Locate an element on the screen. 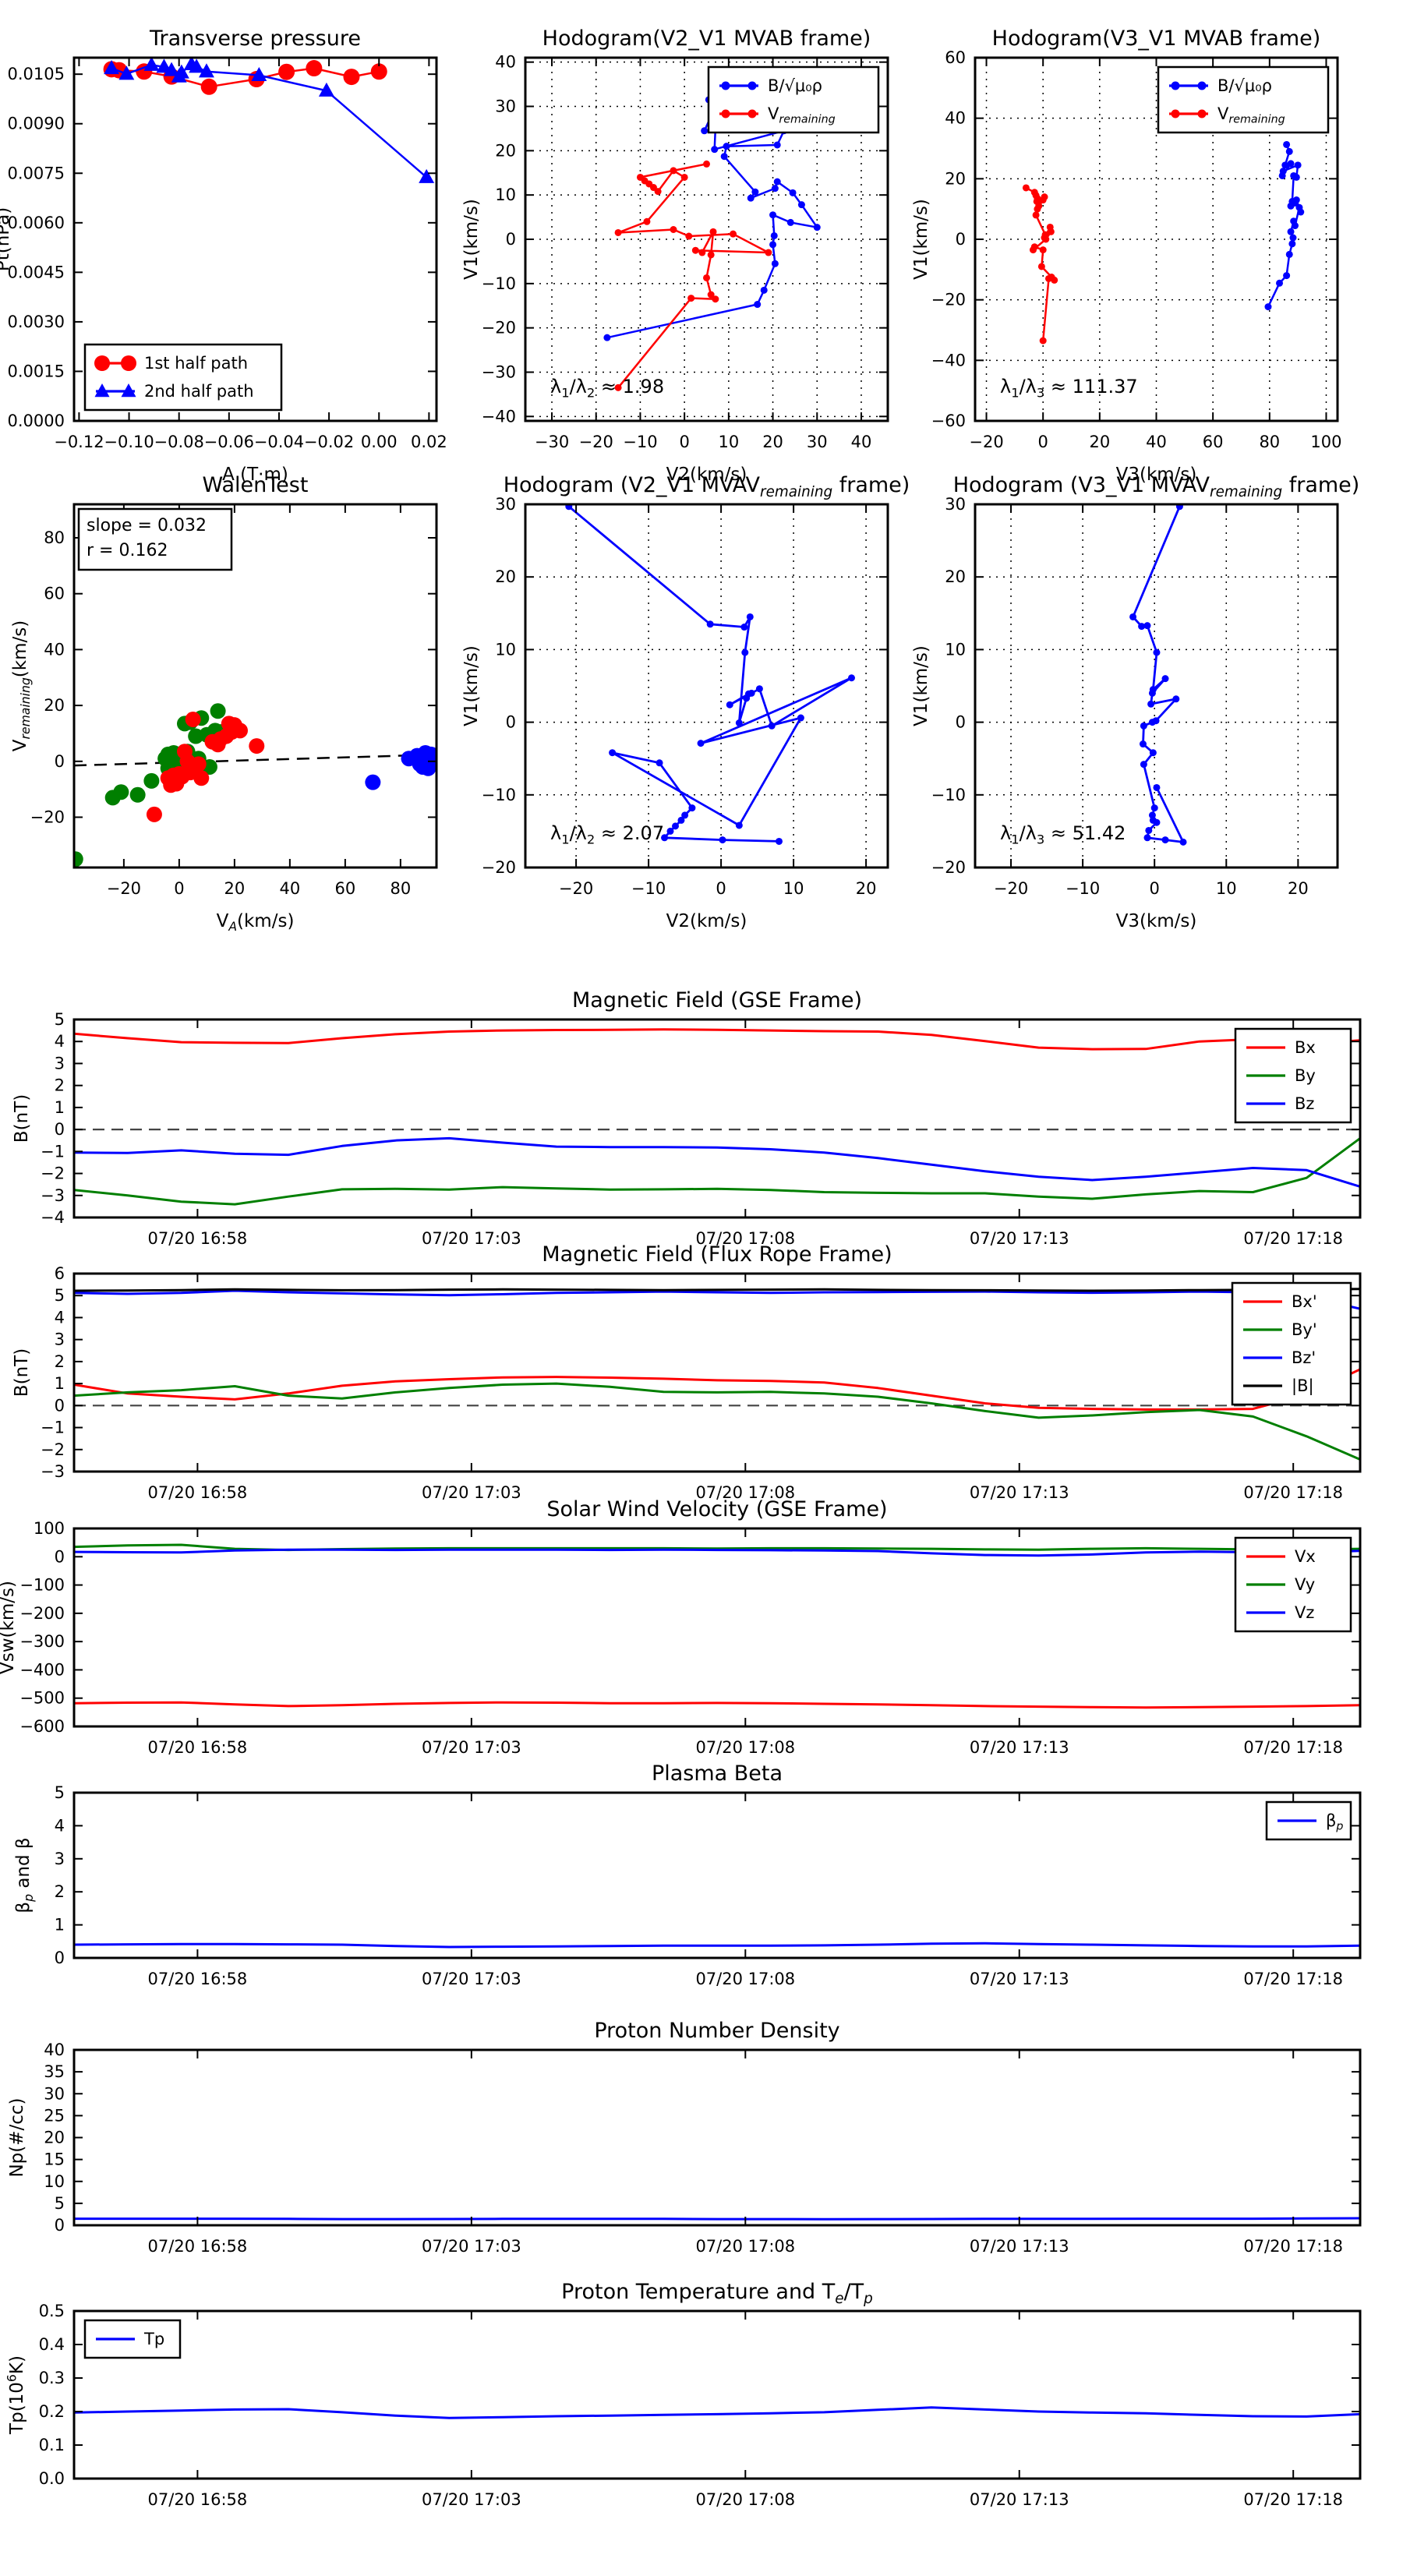 Image resolution: width=1403 pixels, height=2576 pixels. series-V2-V1 path is located at coordinates (710, 674).